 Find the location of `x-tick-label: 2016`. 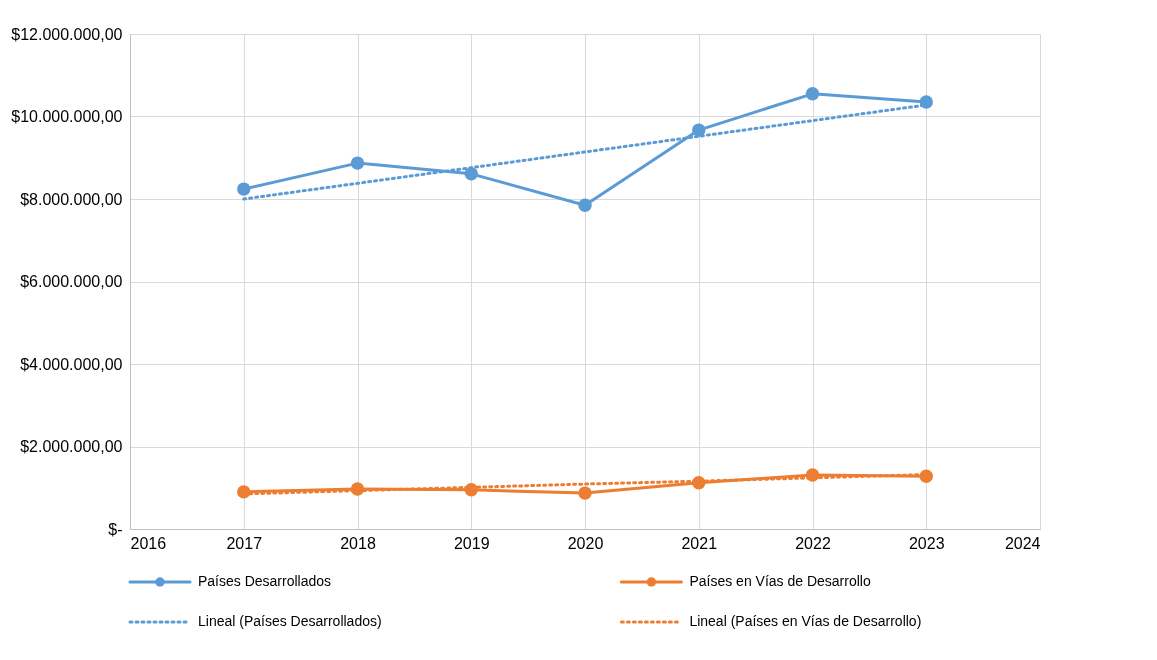

x-tick-label: 2016 is located at coordinates (148, 543).